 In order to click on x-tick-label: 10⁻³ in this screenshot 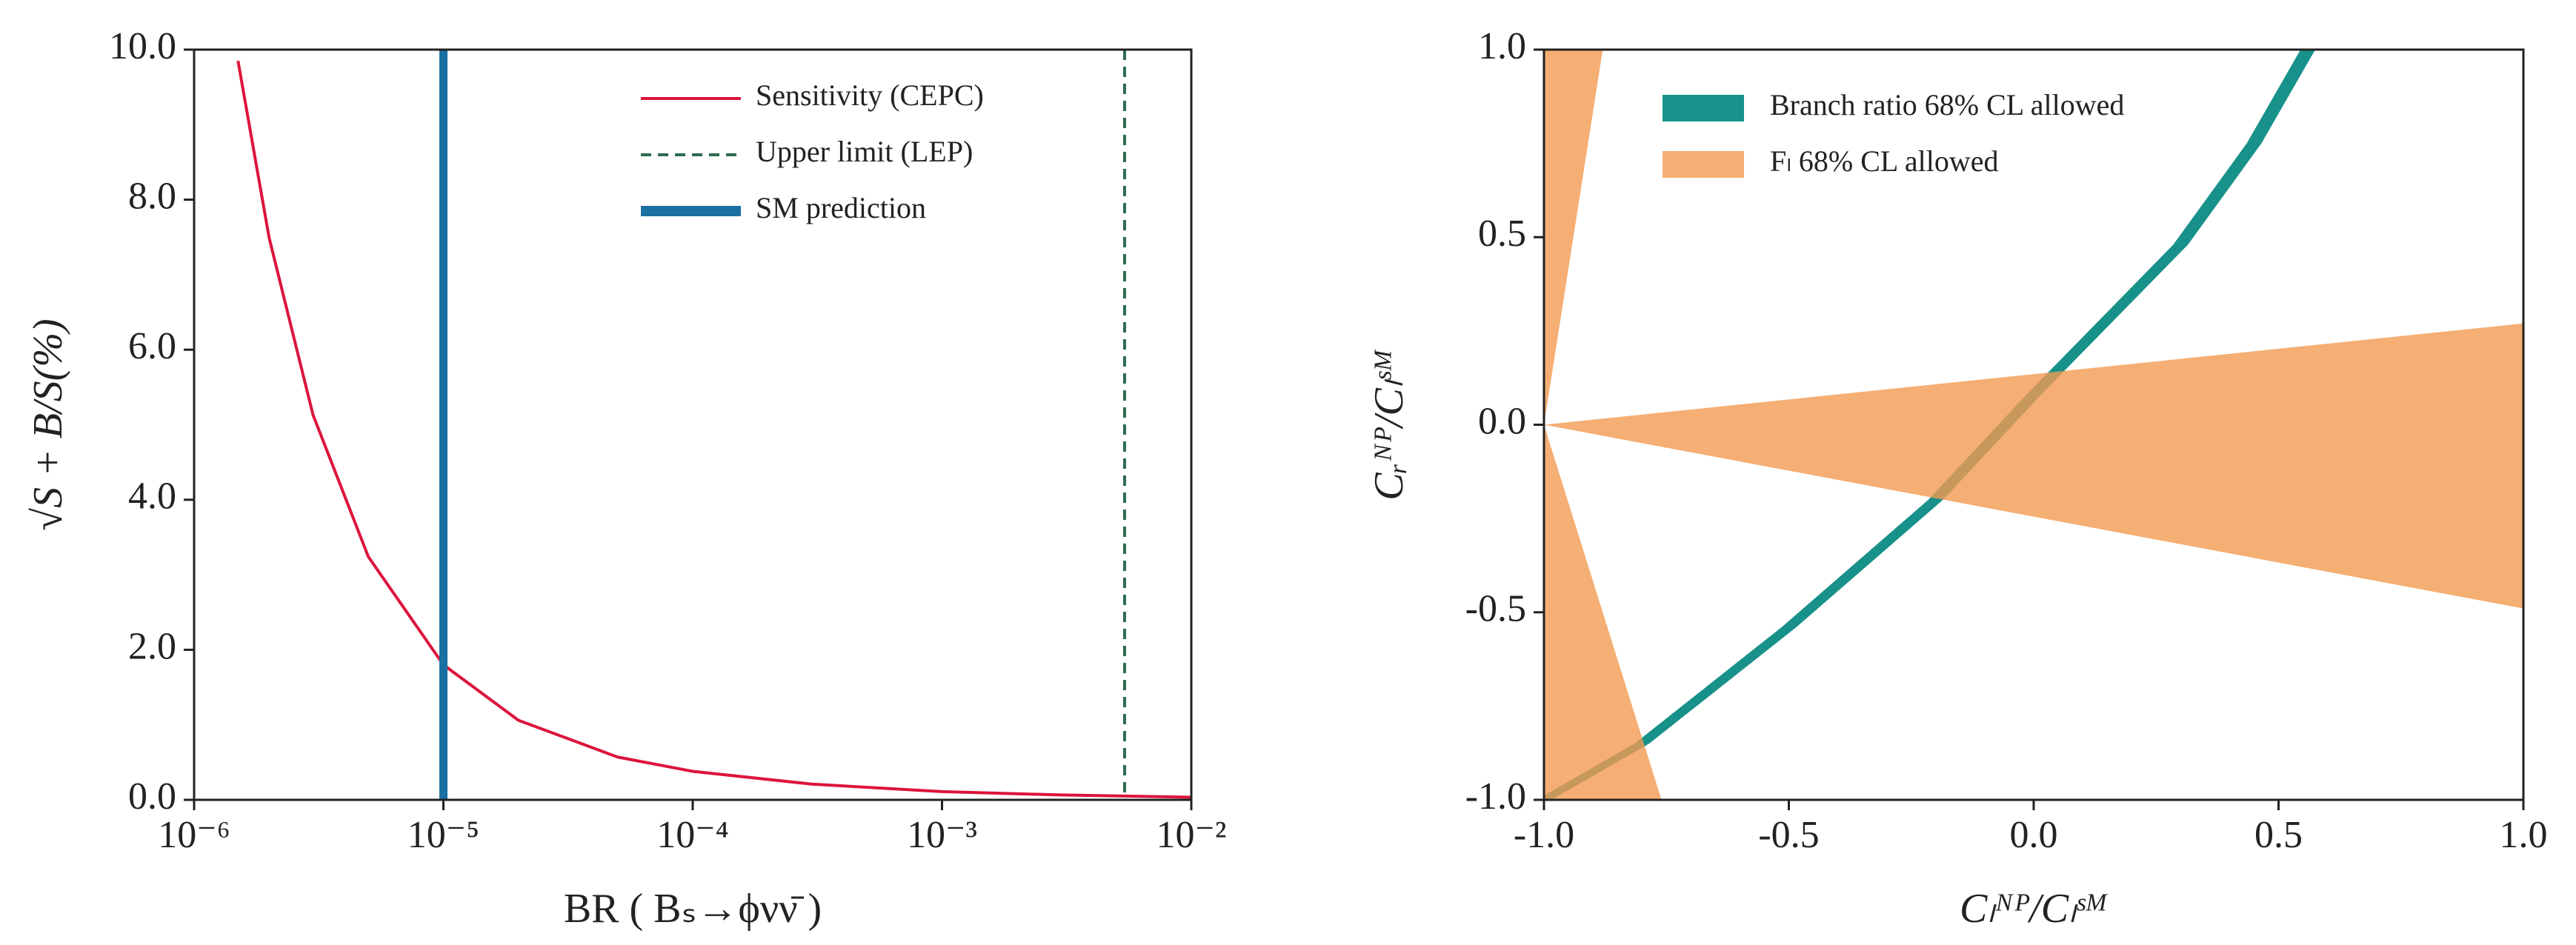, I will do `click(942, 835)`.